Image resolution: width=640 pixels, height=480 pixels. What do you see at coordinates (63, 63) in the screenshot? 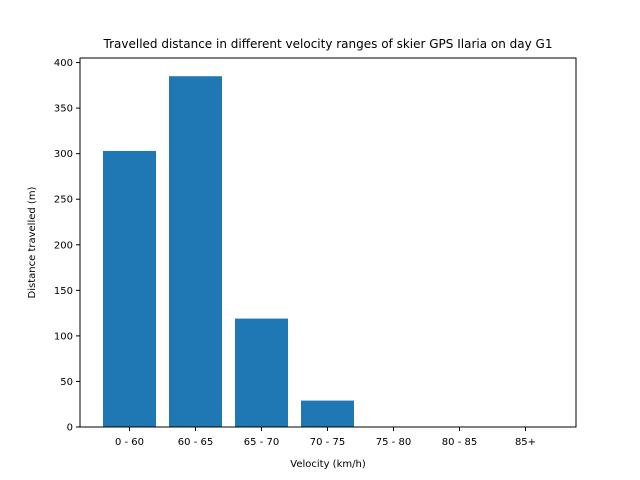
I see `y-tick-label-8: 400` at bounding box center [63, 63].